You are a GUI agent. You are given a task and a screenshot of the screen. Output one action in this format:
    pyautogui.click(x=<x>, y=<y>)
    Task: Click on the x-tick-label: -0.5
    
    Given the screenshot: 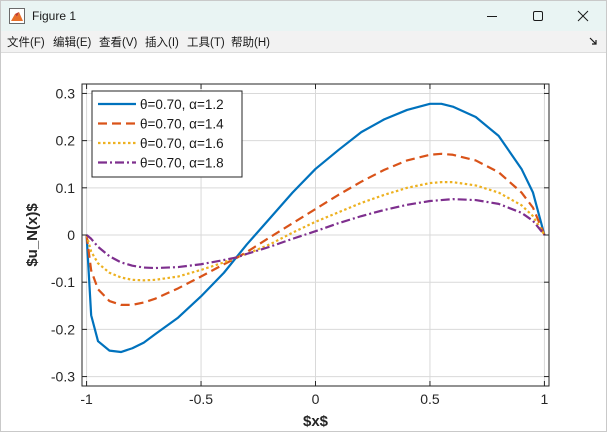 What is the action you would take?
    pyautogui.click(x=201, y=399)
    